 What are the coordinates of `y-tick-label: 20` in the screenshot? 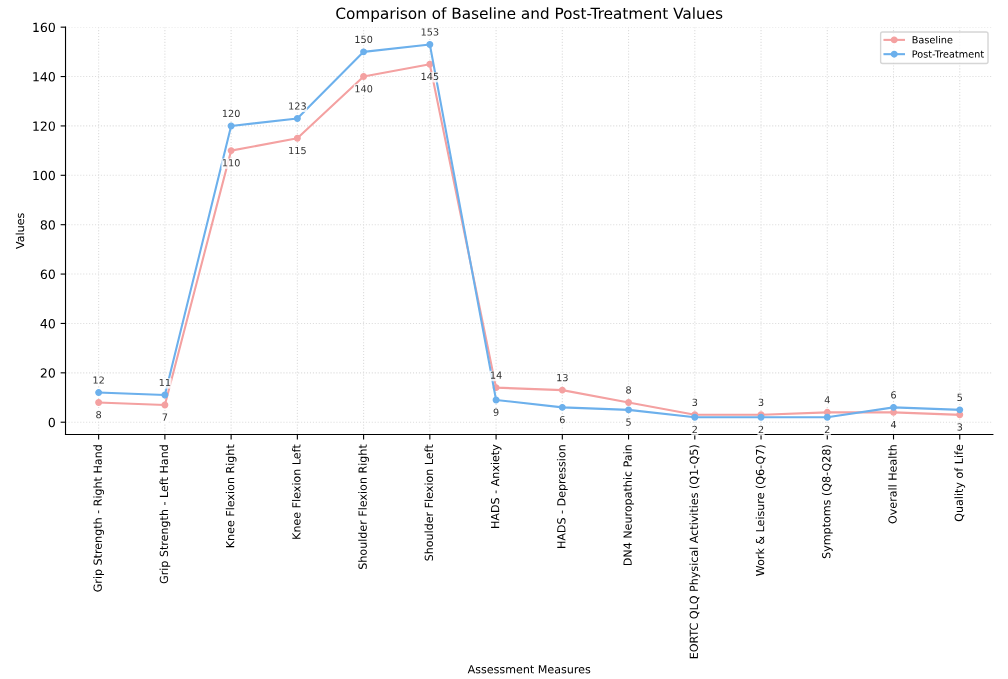 It's located at (47, 373).